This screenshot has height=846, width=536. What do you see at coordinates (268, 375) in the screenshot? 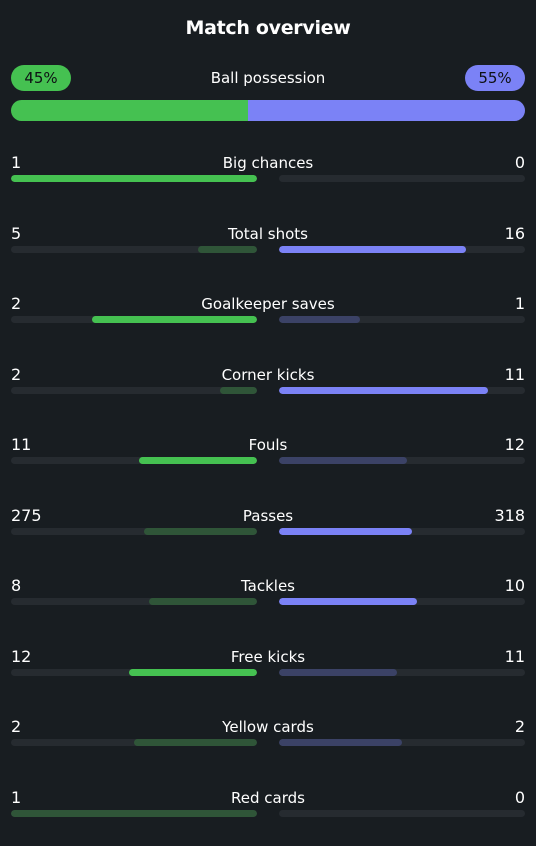
I see `stat-label-corner-kicks: Corner kicks` at bounding box center [268, 375].